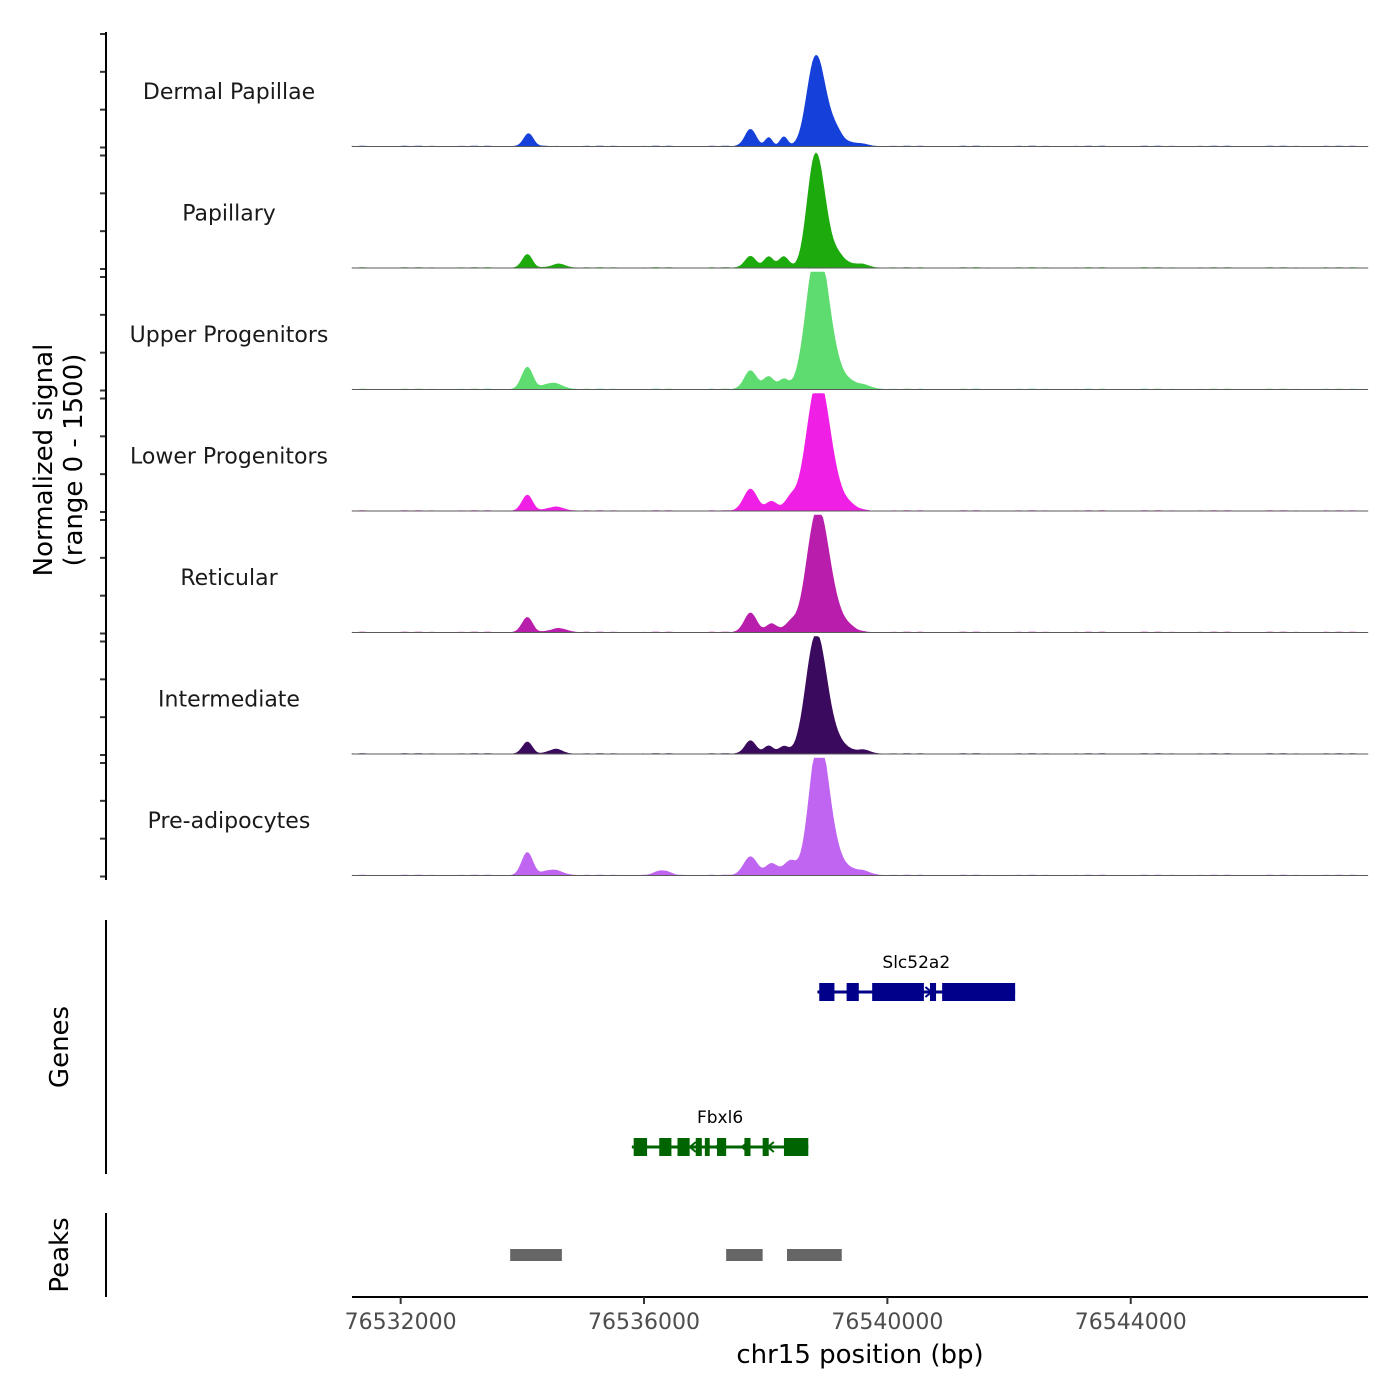 The height and width of the screenshot is (1400, 1400). I want to click on track-label: Pre-adipocytes, so click(229, 821).